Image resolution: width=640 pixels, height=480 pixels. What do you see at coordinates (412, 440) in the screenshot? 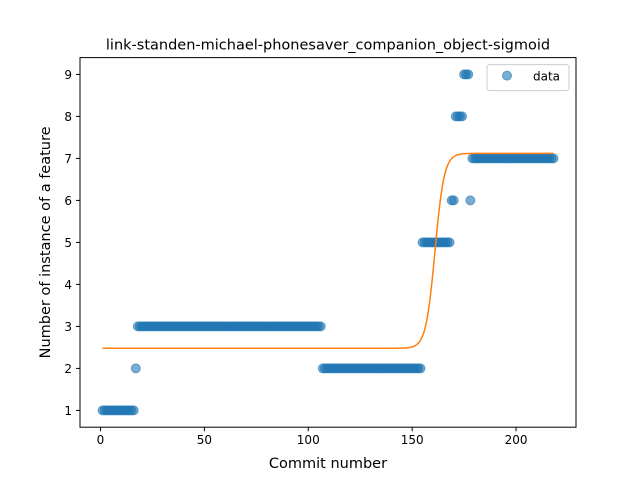
I see `x-tick-label: 150` at bounding box center [412, 440].